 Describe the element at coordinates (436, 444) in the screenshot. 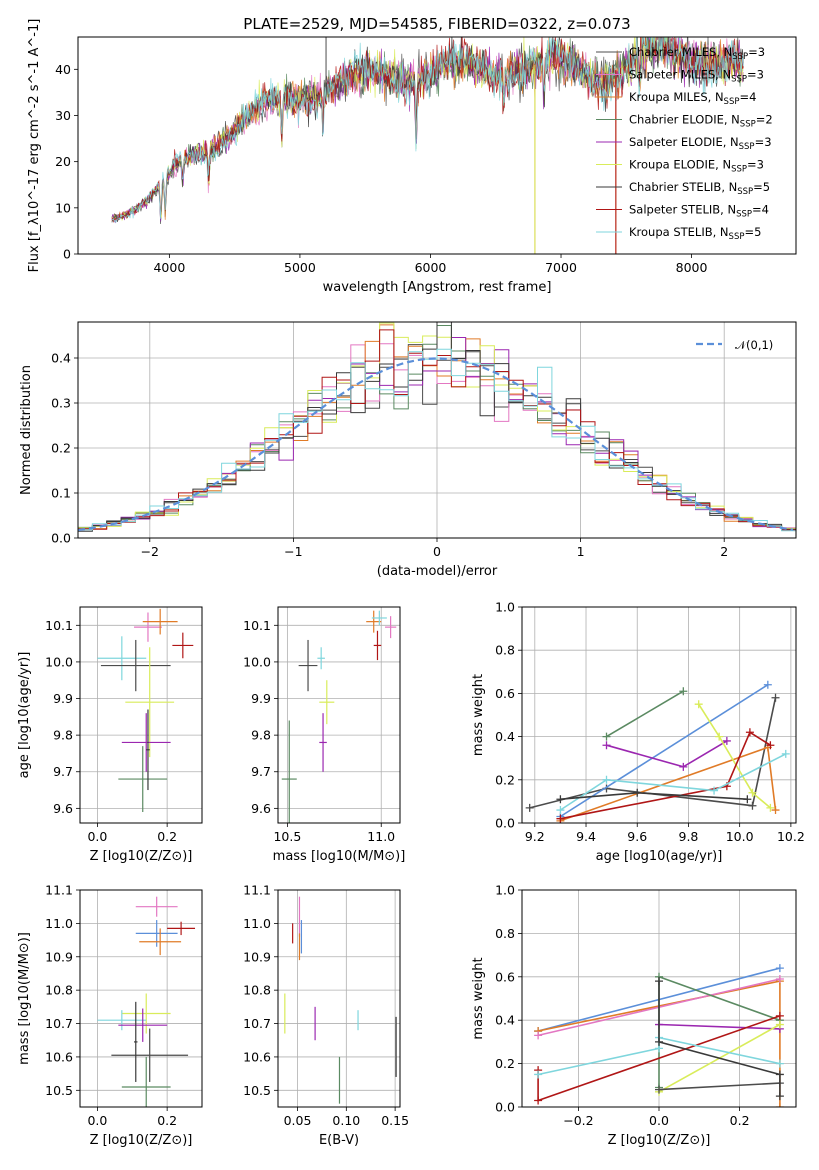

I see `normal-curve` at that location.